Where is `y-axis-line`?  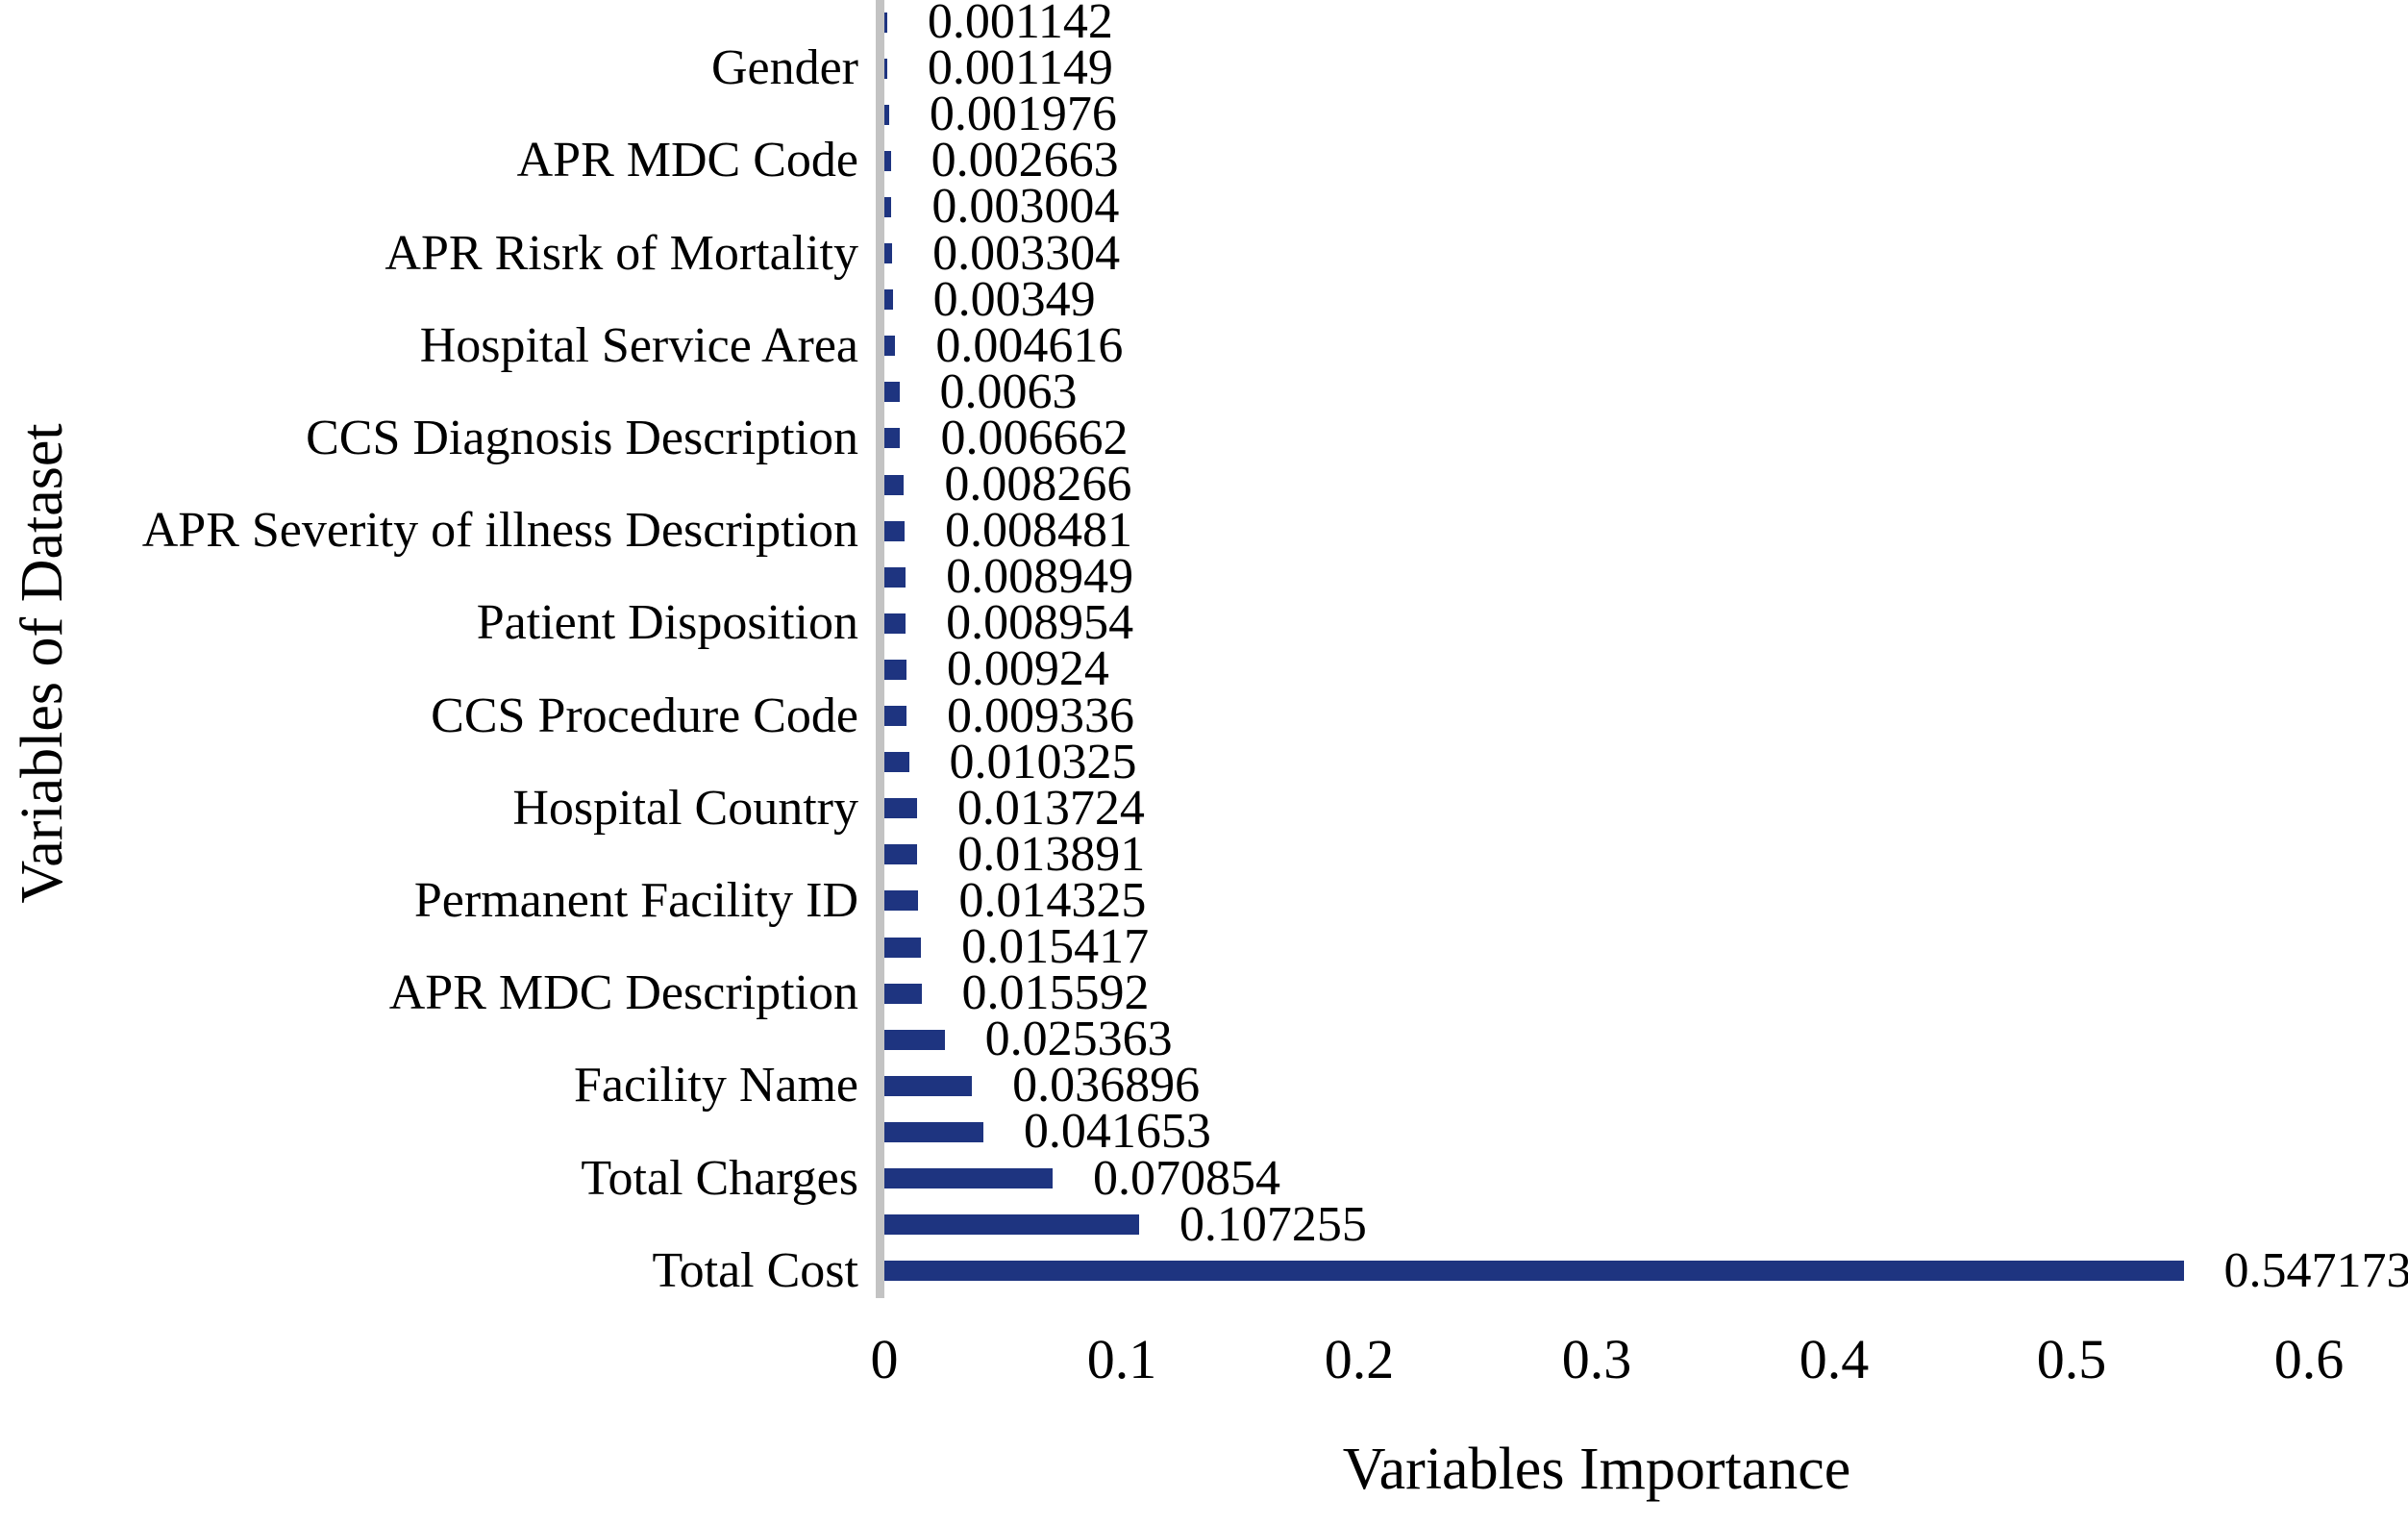
y-axis-line is located at coordinates (880, 649).